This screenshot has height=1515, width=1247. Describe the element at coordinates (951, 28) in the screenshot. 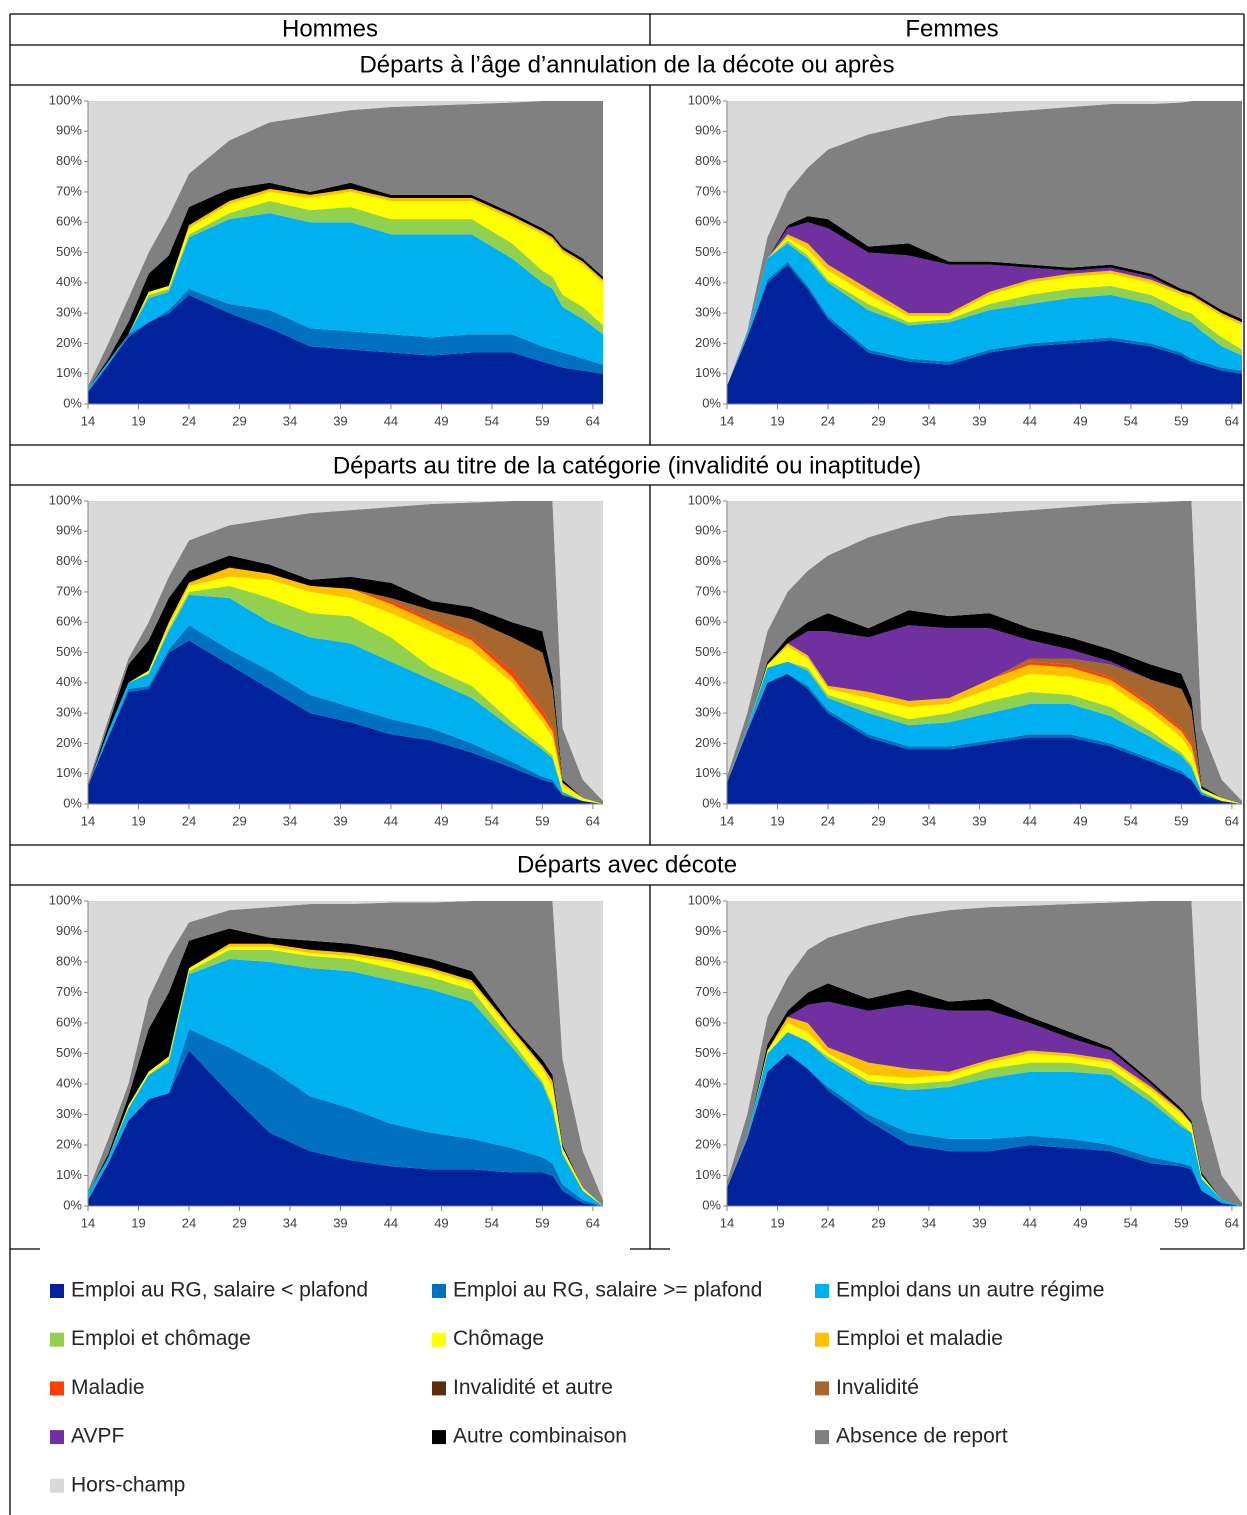

I see `column-header: Femmes` at that location.